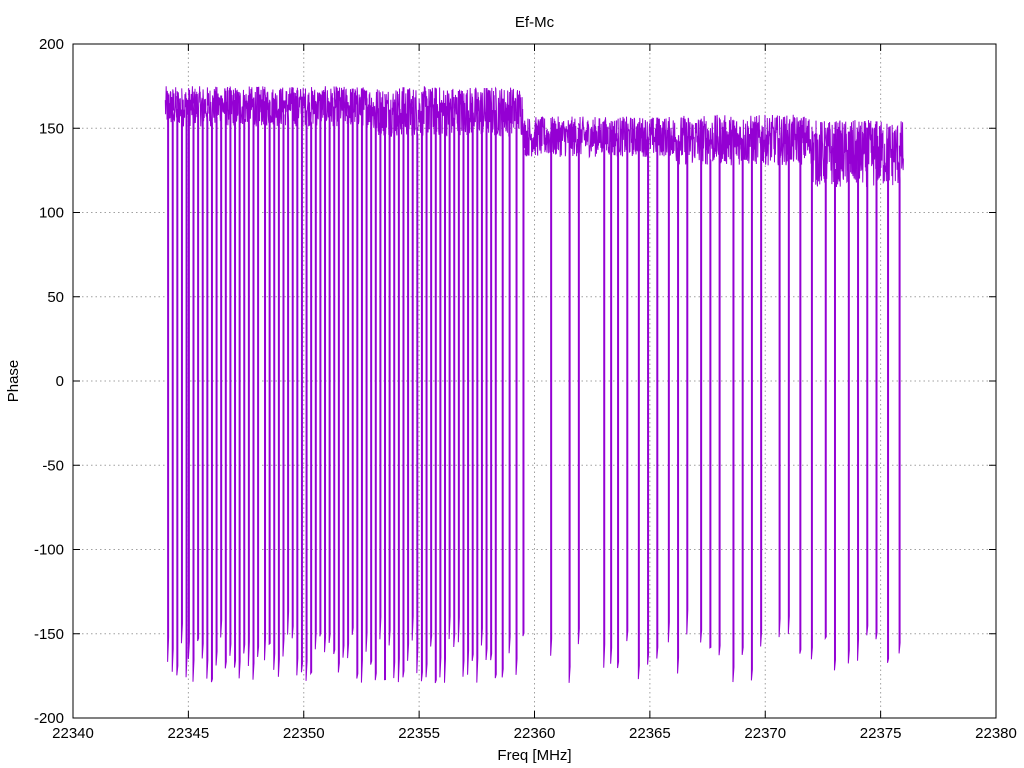  I want to click on y-axis-label: Phase, so click(13, 381).